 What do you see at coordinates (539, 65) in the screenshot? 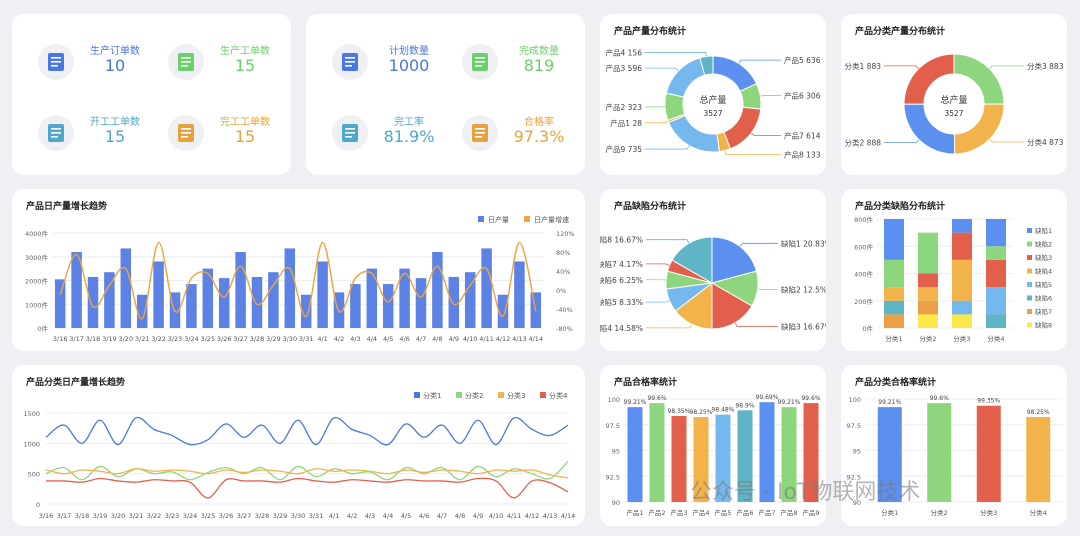
I see `kpi-value: 819` at bounding box center [539, 65].